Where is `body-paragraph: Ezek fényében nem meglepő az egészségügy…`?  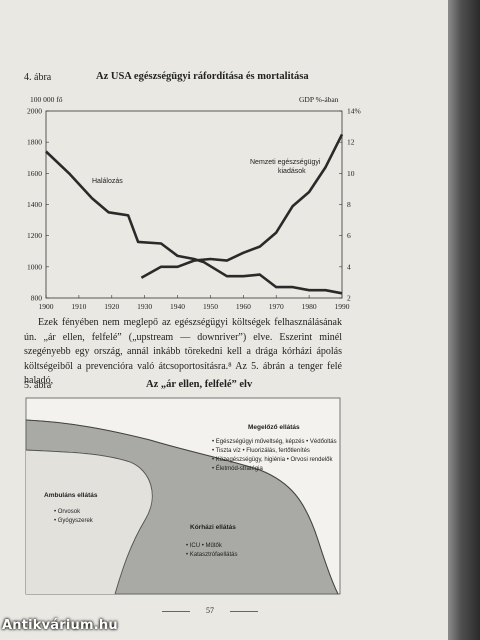
body-paragraph: Ezek fényében nem meglepő az egészségügy… is located at coordinates (183, 352).